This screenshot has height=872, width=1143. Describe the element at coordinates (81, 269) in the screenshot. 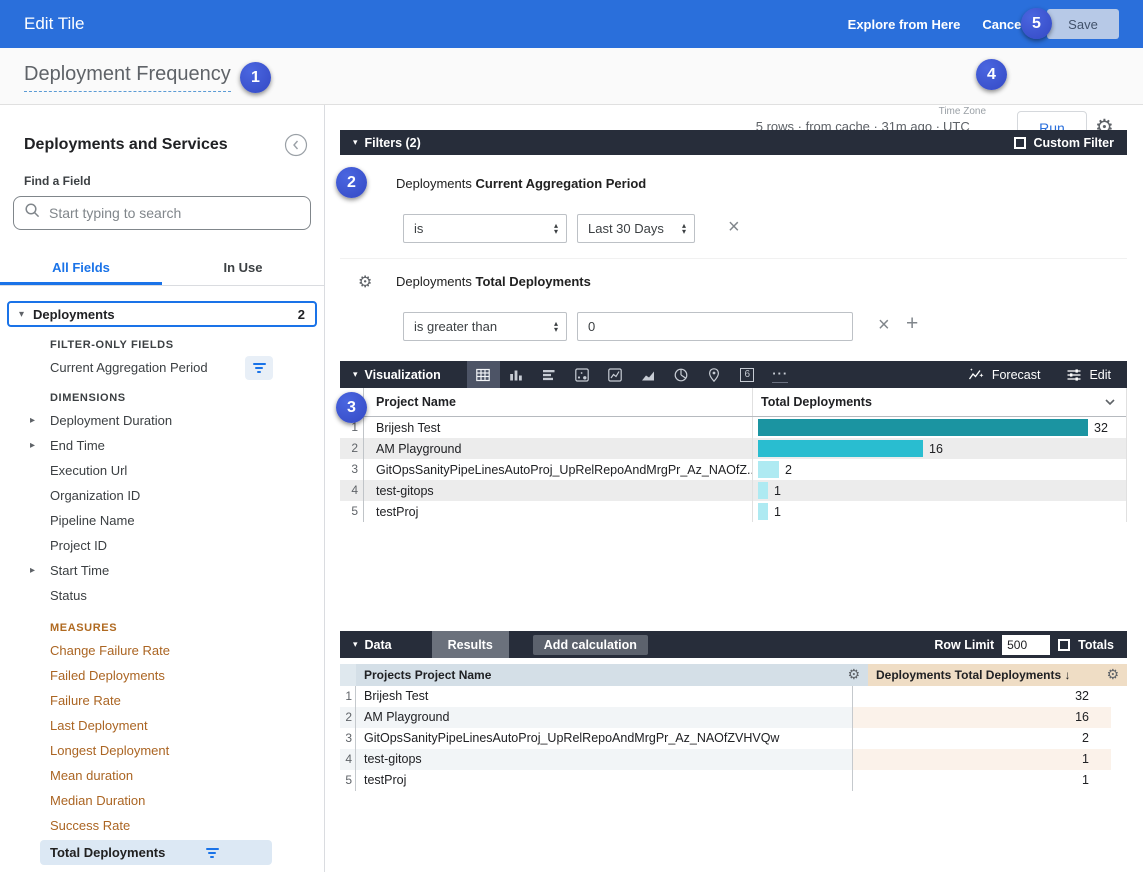

I see `tab-all-fields: All Fields` at that location.